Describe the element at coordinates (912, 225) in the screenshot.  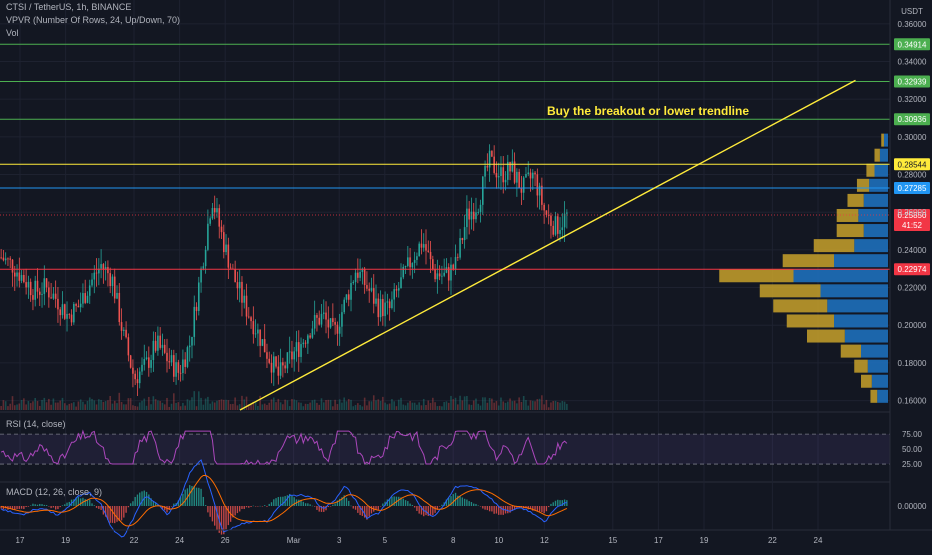
I see `countdown-label: 41:52` at that location.